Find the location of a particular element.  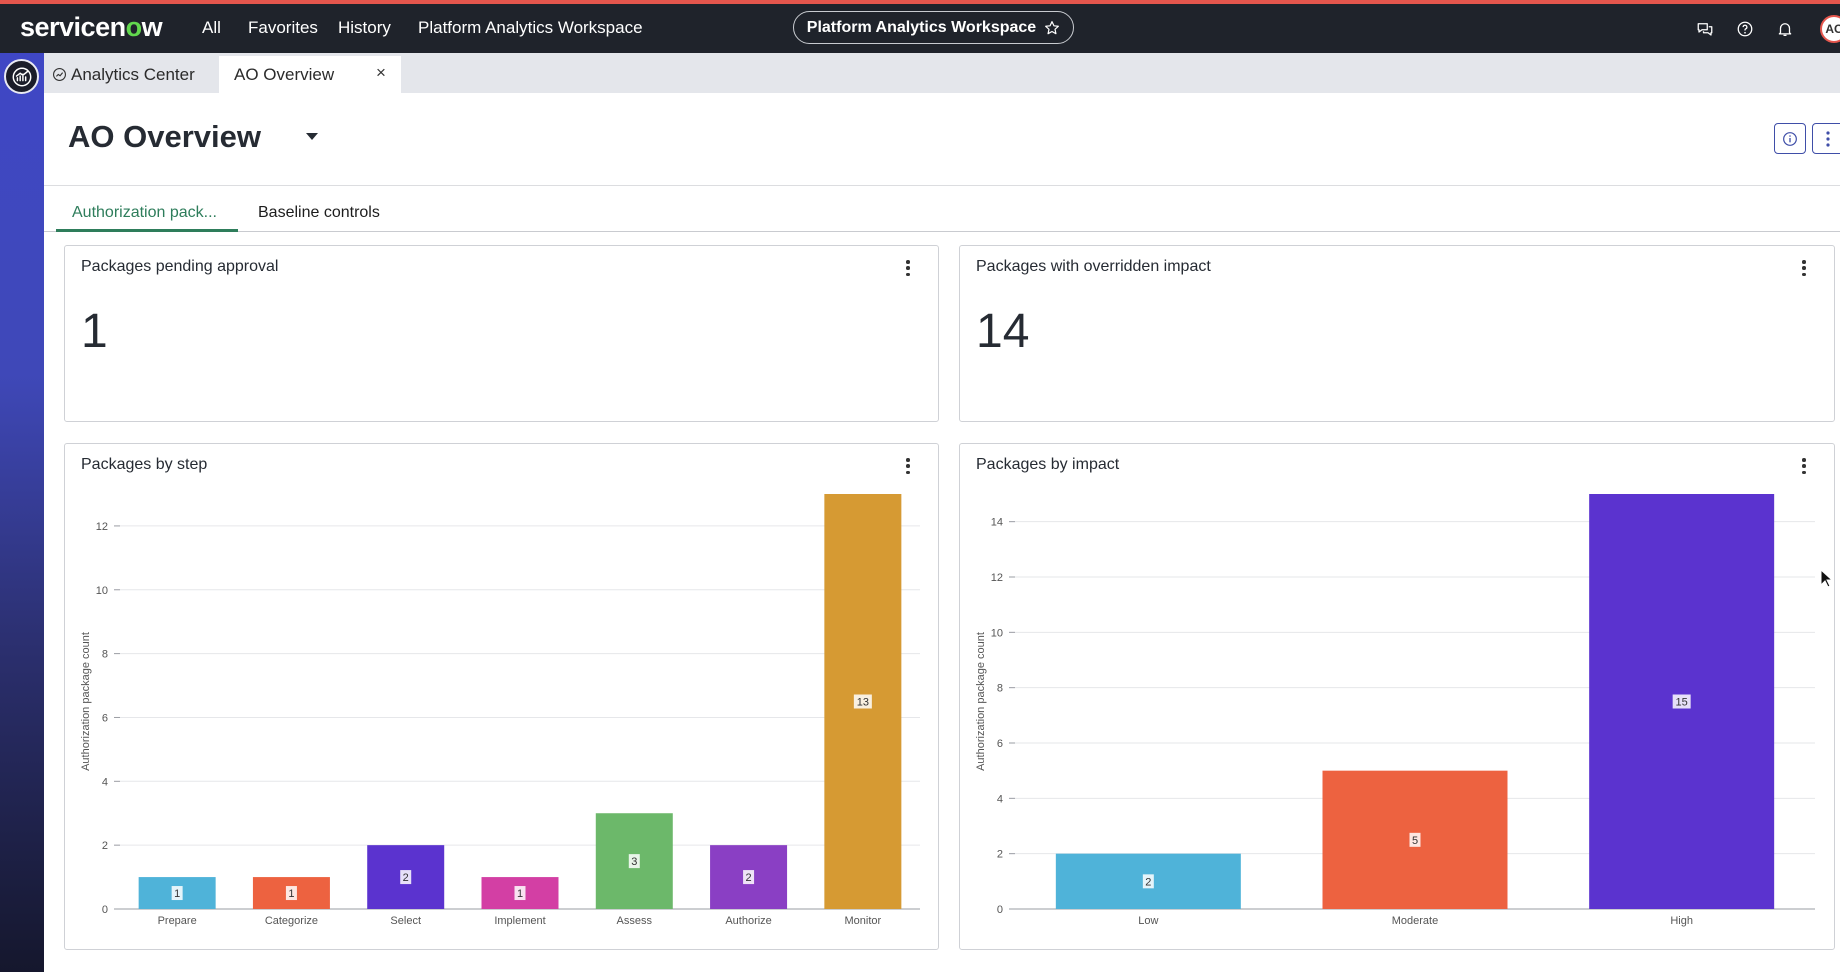

data-label: 5 is located at coordinates (1415, 841).